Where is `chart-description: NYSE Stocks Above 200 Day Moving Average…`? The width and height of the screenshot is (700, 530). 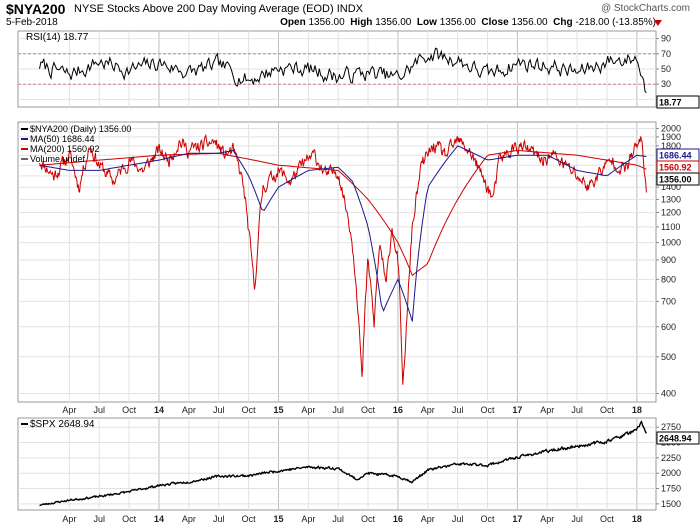
chart-description: NYSE Stocks Above 200 Day Moving Average… is located at coordinates (218, 9).